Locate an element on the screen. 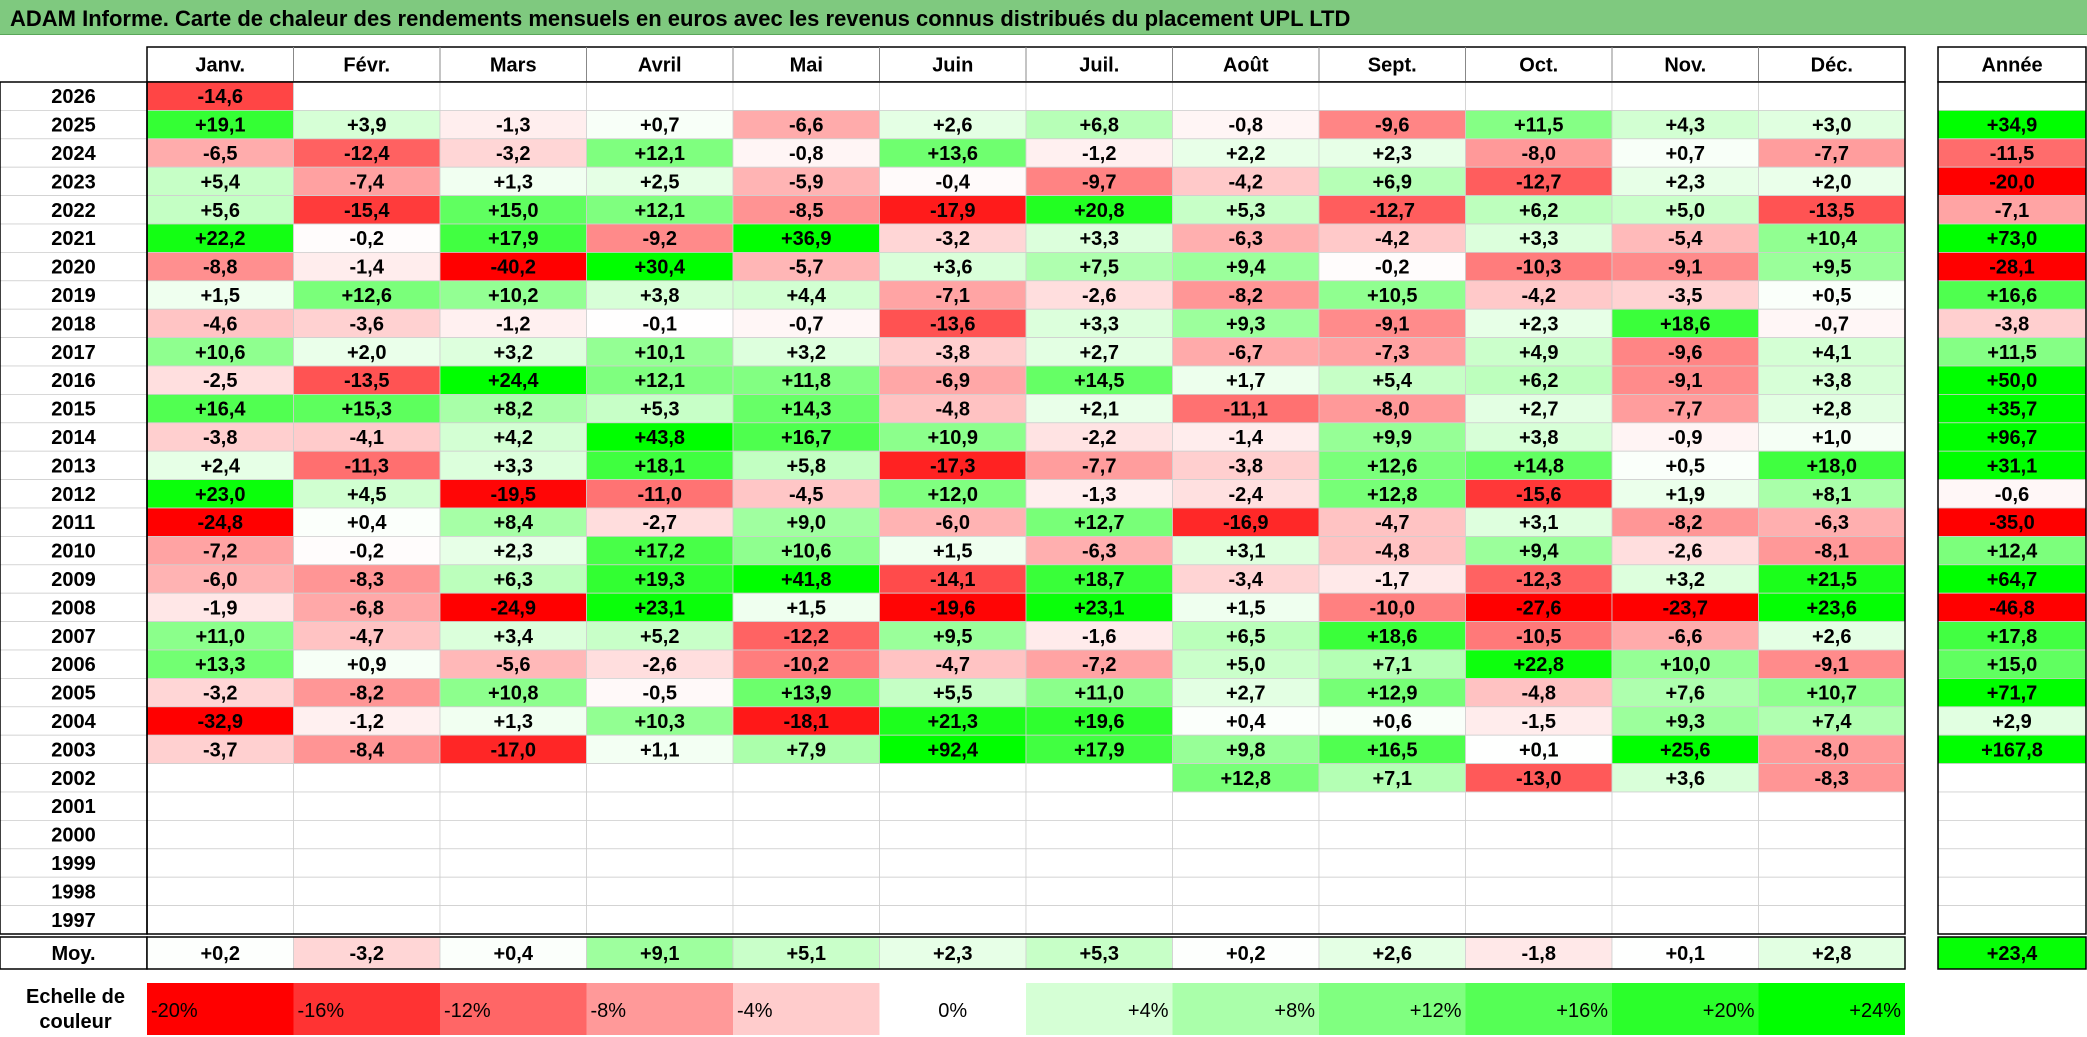 The width and height of the screenshot is (2087, 1037). annual-value-2020: -28,1 is located at coordinates (2012, 268).